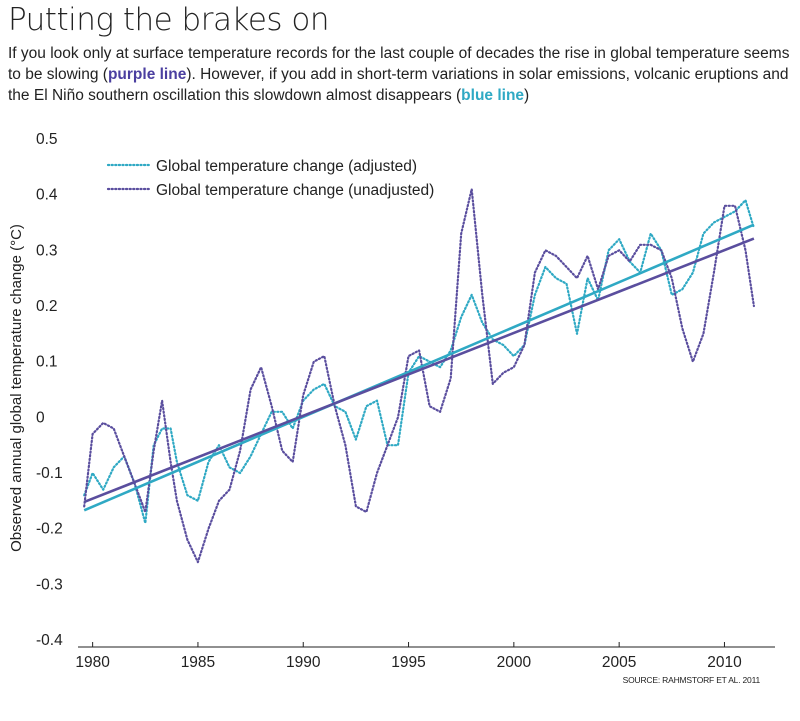 The height and width of the screenshot is (721, 800). Describe the element at coordinates (40, 417) in the screenshot. I see `y-tick-label: 0` at that location.